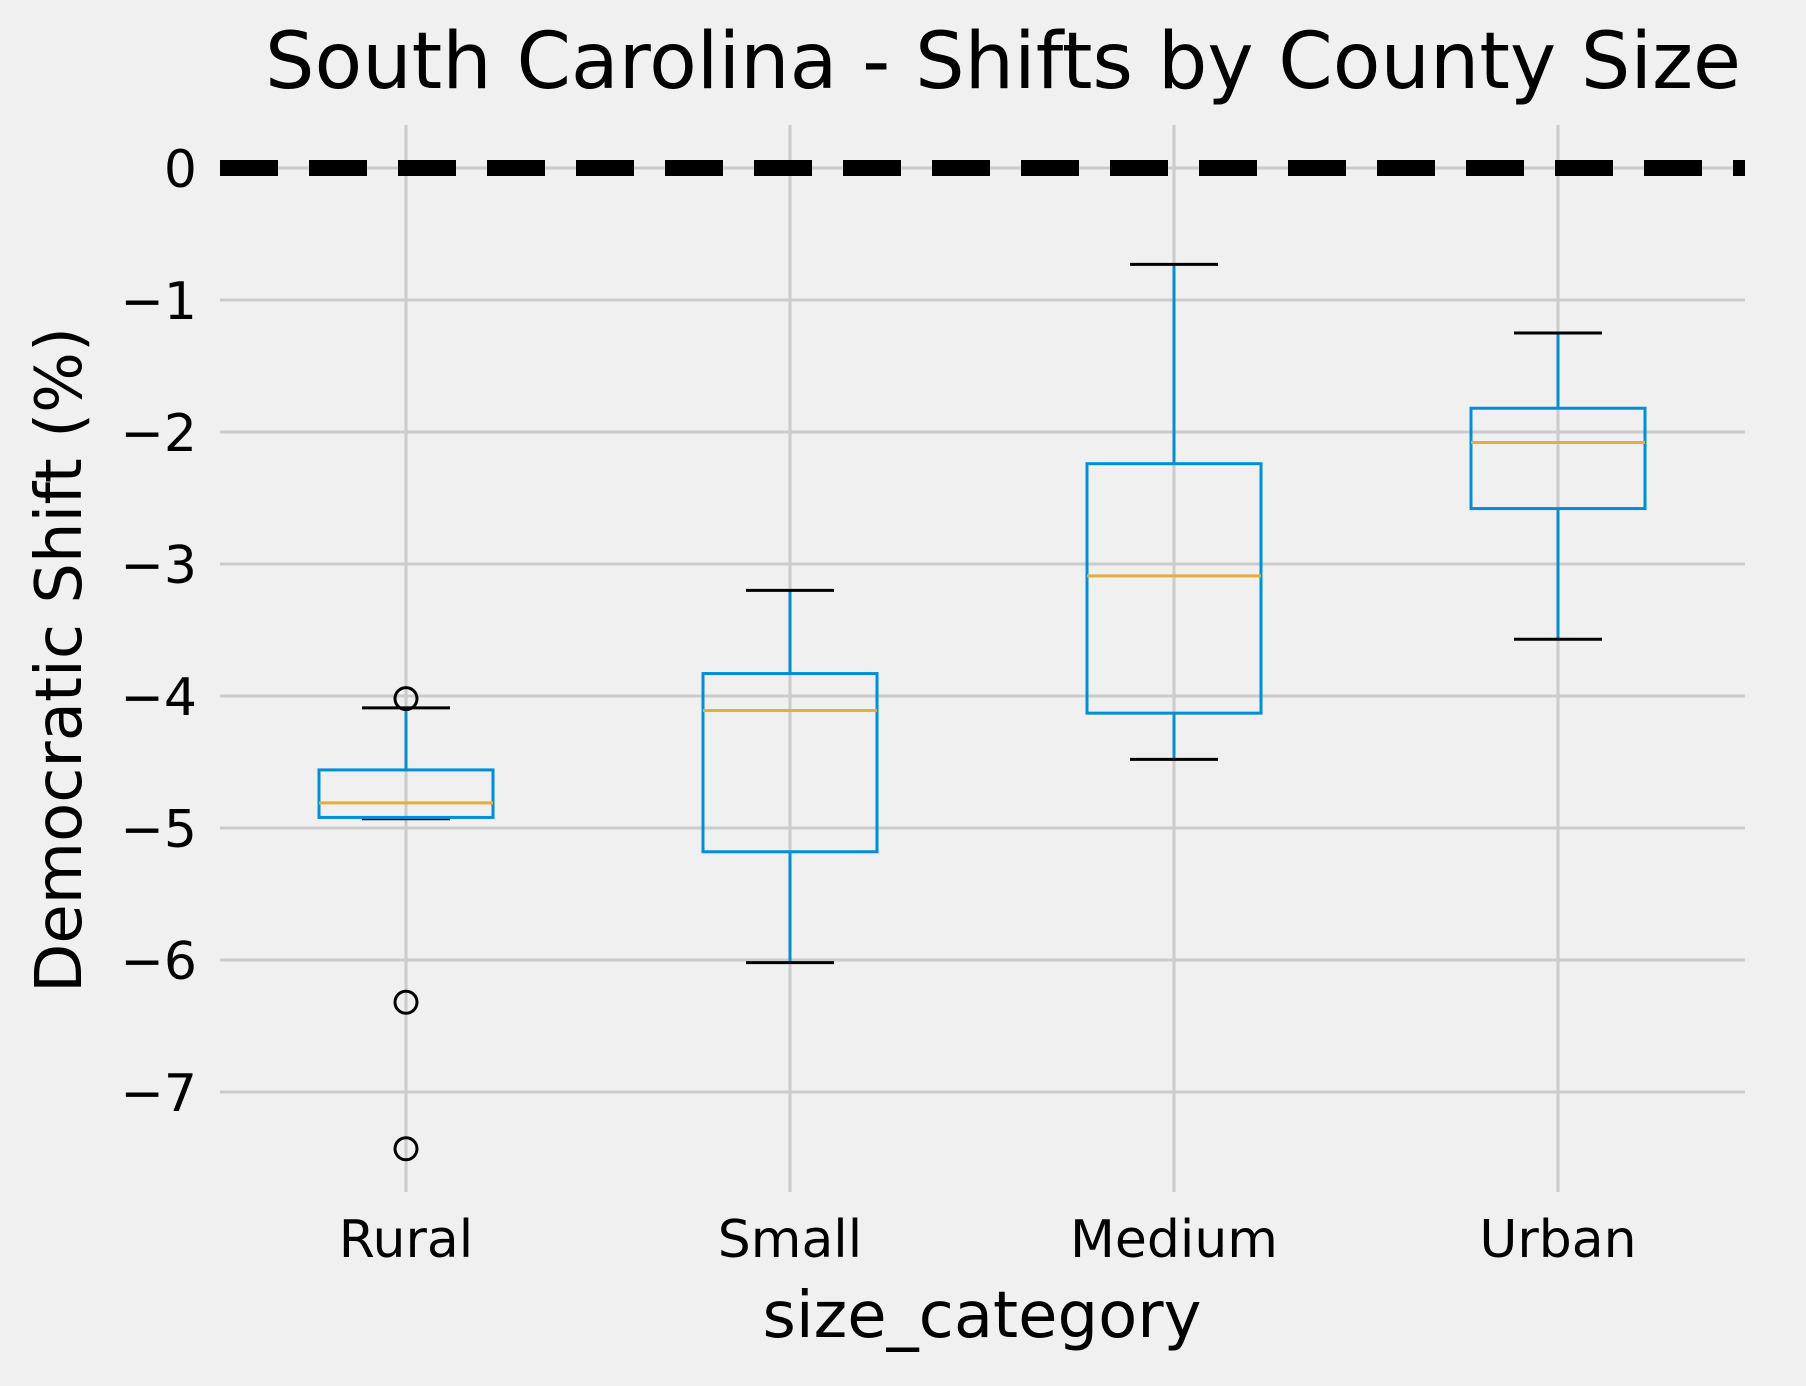 Image resolution: width=1806 pixels, height=1386 pixels. I want to click on box-small, so click(790, 776).